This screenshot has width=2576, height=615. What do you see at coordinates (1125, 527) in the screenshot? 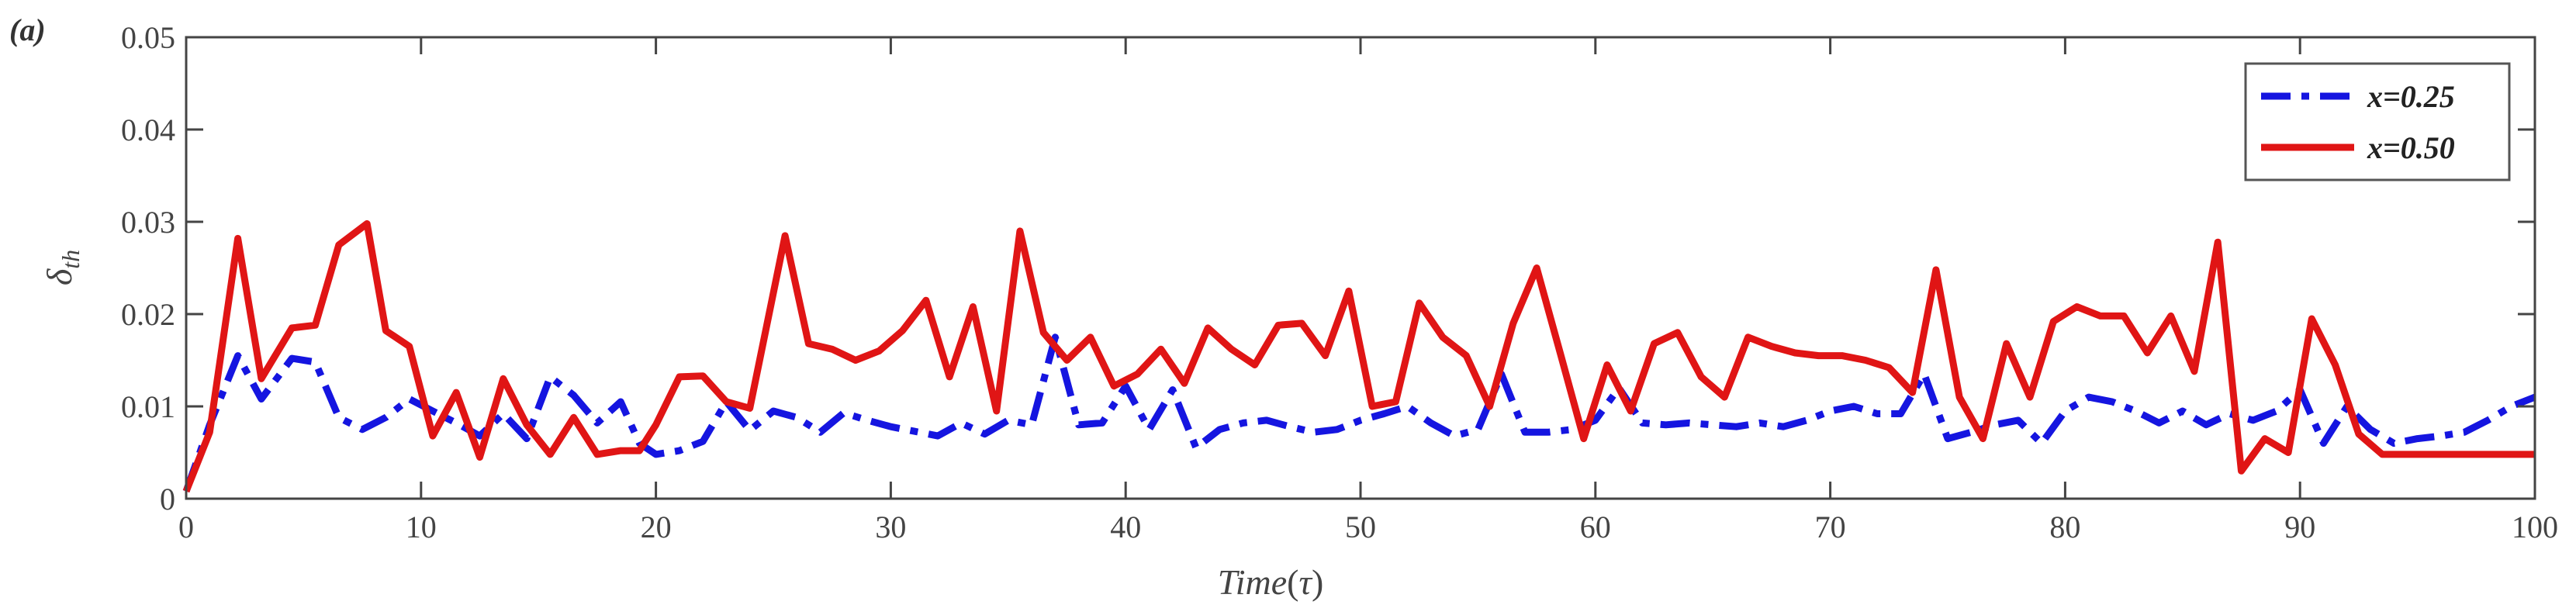
I see `x-tick-label: 40` at bounding box center [1125, 527].